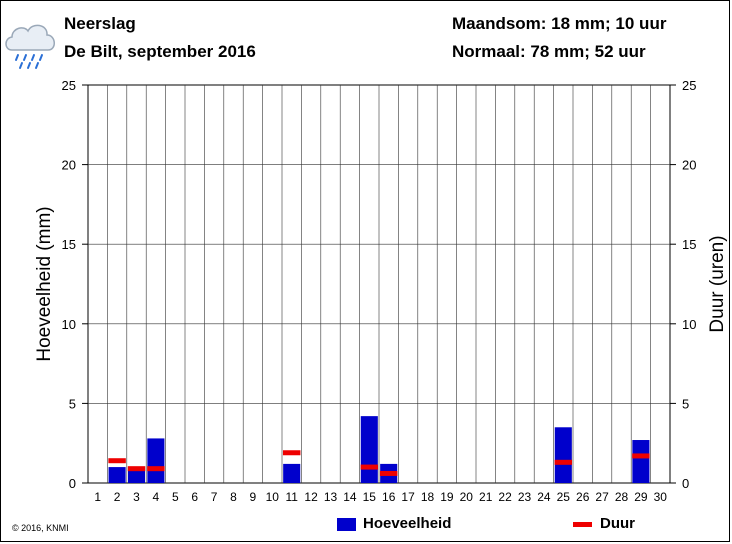 Image resolution: width=732 pixels, height=544 pixels. I want to click on x-tick-label: 30, so click(661, 497).